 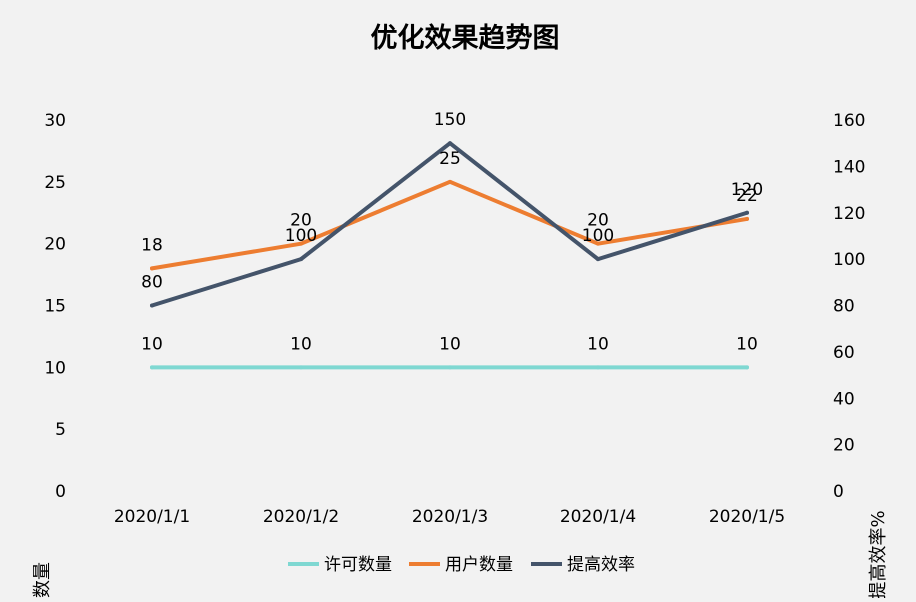 What do you see at coordinates (747, 196) in the screenshot?
I see `data-label: 22` at bounding box center [747, 196].